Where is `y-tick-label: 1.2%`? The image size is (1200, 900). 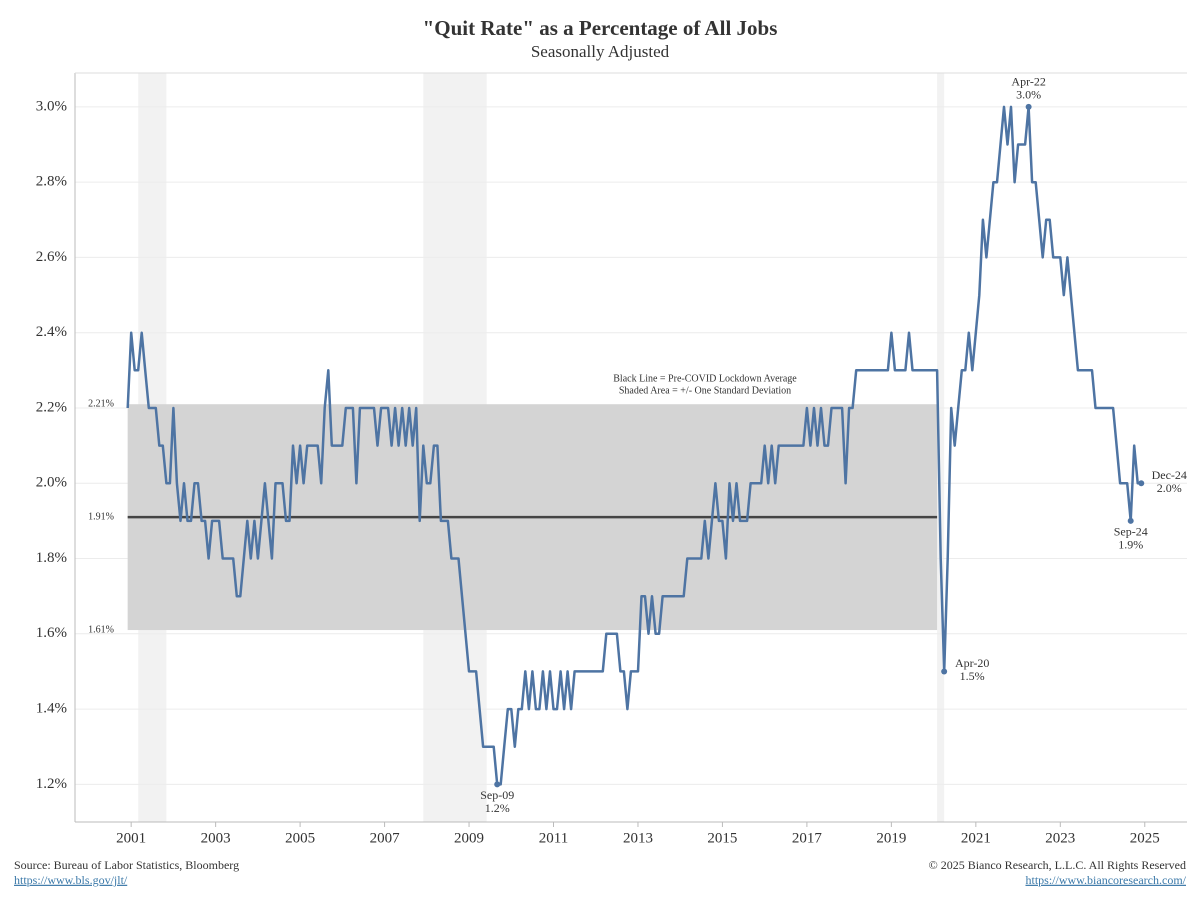
y-tick-label: 1.2% is located at coordinates (51, 784).